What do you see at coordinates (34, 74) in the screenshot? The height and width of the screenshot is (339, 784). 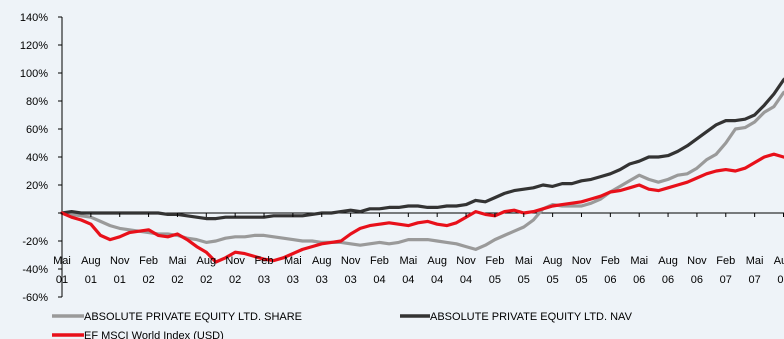 I see `y-tick-label: 100%` at bounding box center [34, 74].